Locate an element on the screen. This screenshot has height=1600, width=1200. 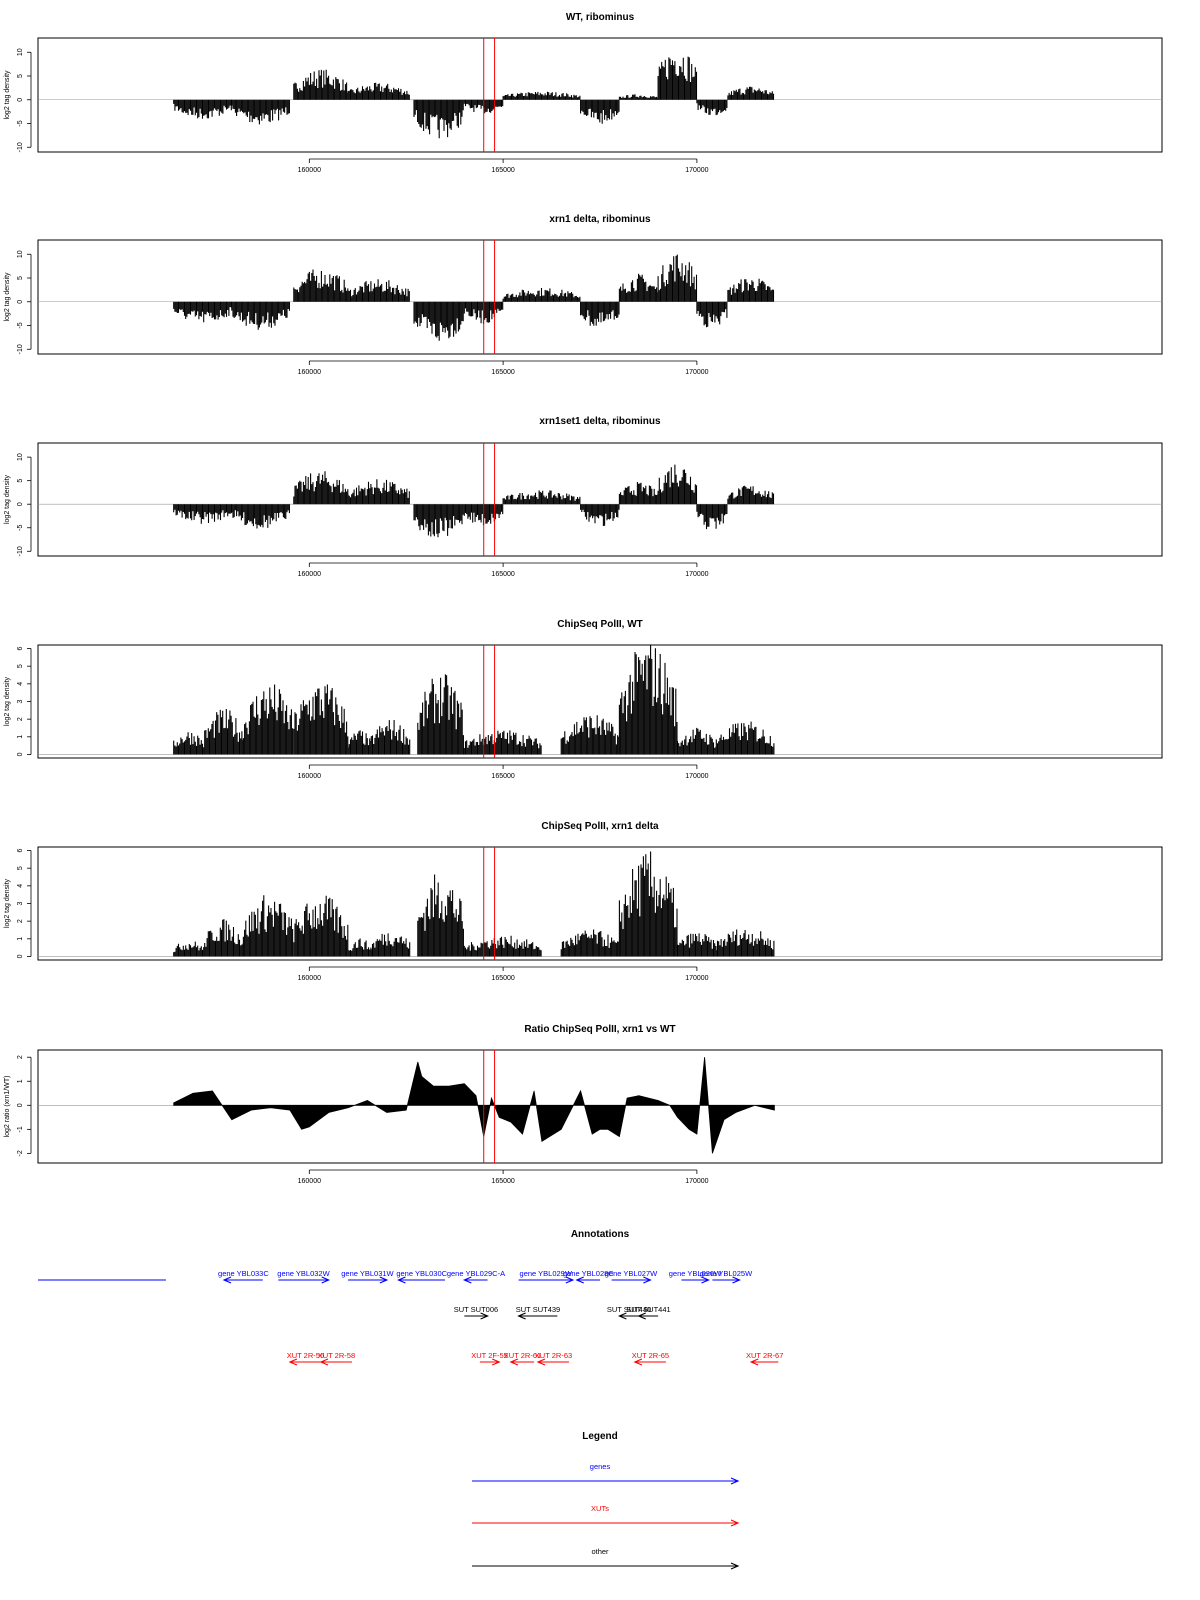
plot-frame is located at coordinates (600, 1106).